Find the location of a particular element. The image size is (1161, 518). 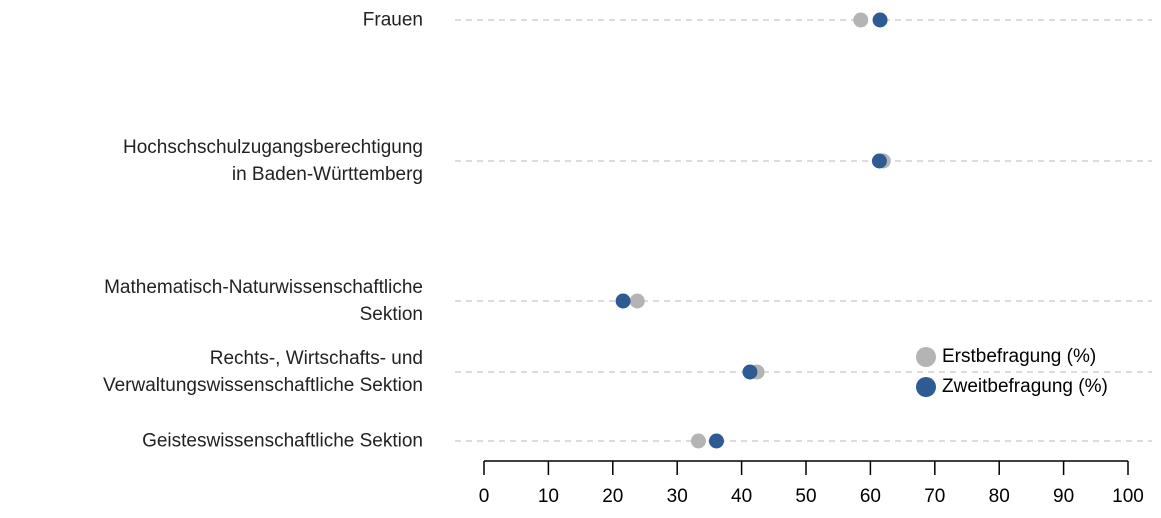

x-tick-label: 40 is located at coordinates (741, 496).